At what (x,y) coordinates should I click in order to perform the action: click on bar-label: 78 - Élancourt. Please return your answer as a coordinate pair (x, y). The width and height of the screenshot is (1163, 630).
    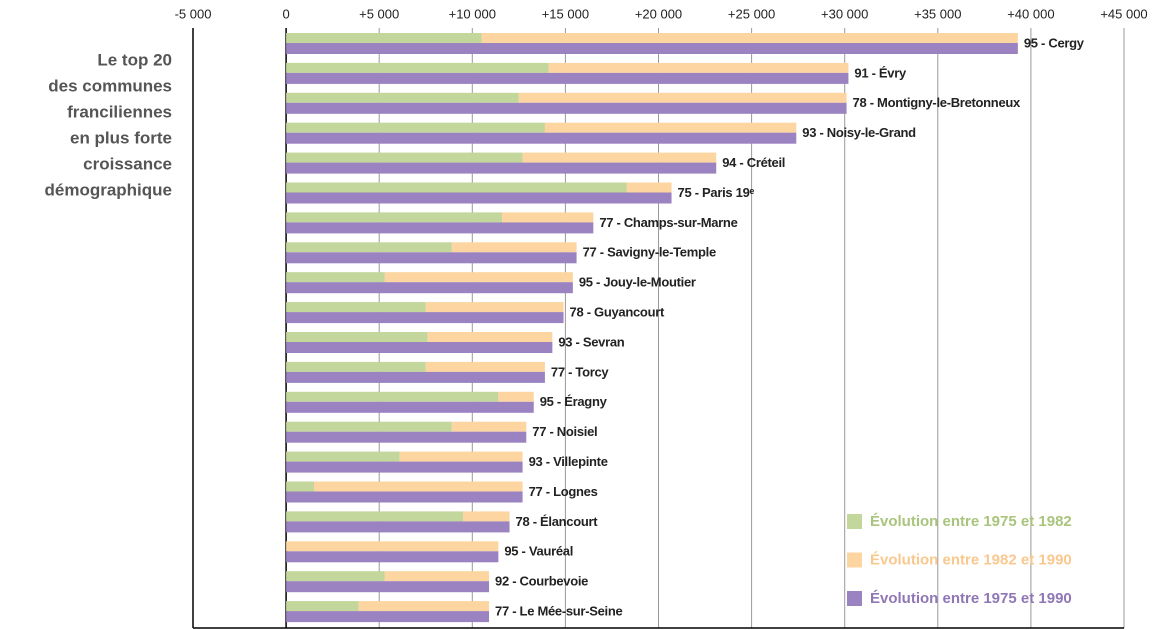
    Looking at the image, I should click on (557, 521).